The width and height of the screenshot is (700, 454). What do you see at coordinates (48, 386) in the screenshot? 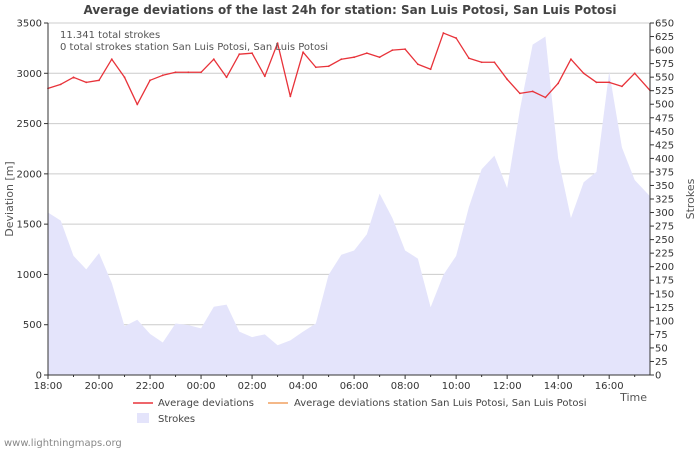
I see `x-tick-label: 18:00` at bounding box center [48, 386].